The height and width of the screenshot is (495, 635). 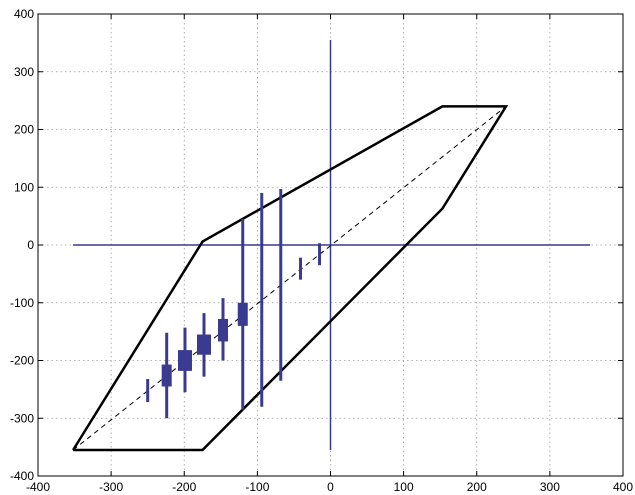 What do you see at coordinates (22, 303) in the screenshot?
I see `y-tick-label: -100` at bounding box center [22, 303].